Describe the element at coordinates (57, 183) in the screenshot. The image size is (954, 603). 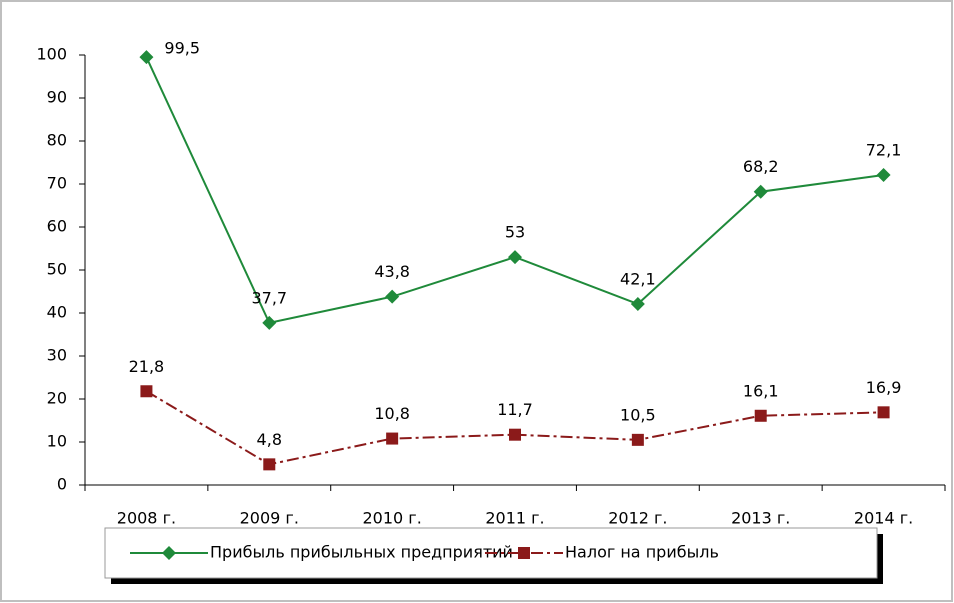
I see `y-tick-label: 70` at that location.